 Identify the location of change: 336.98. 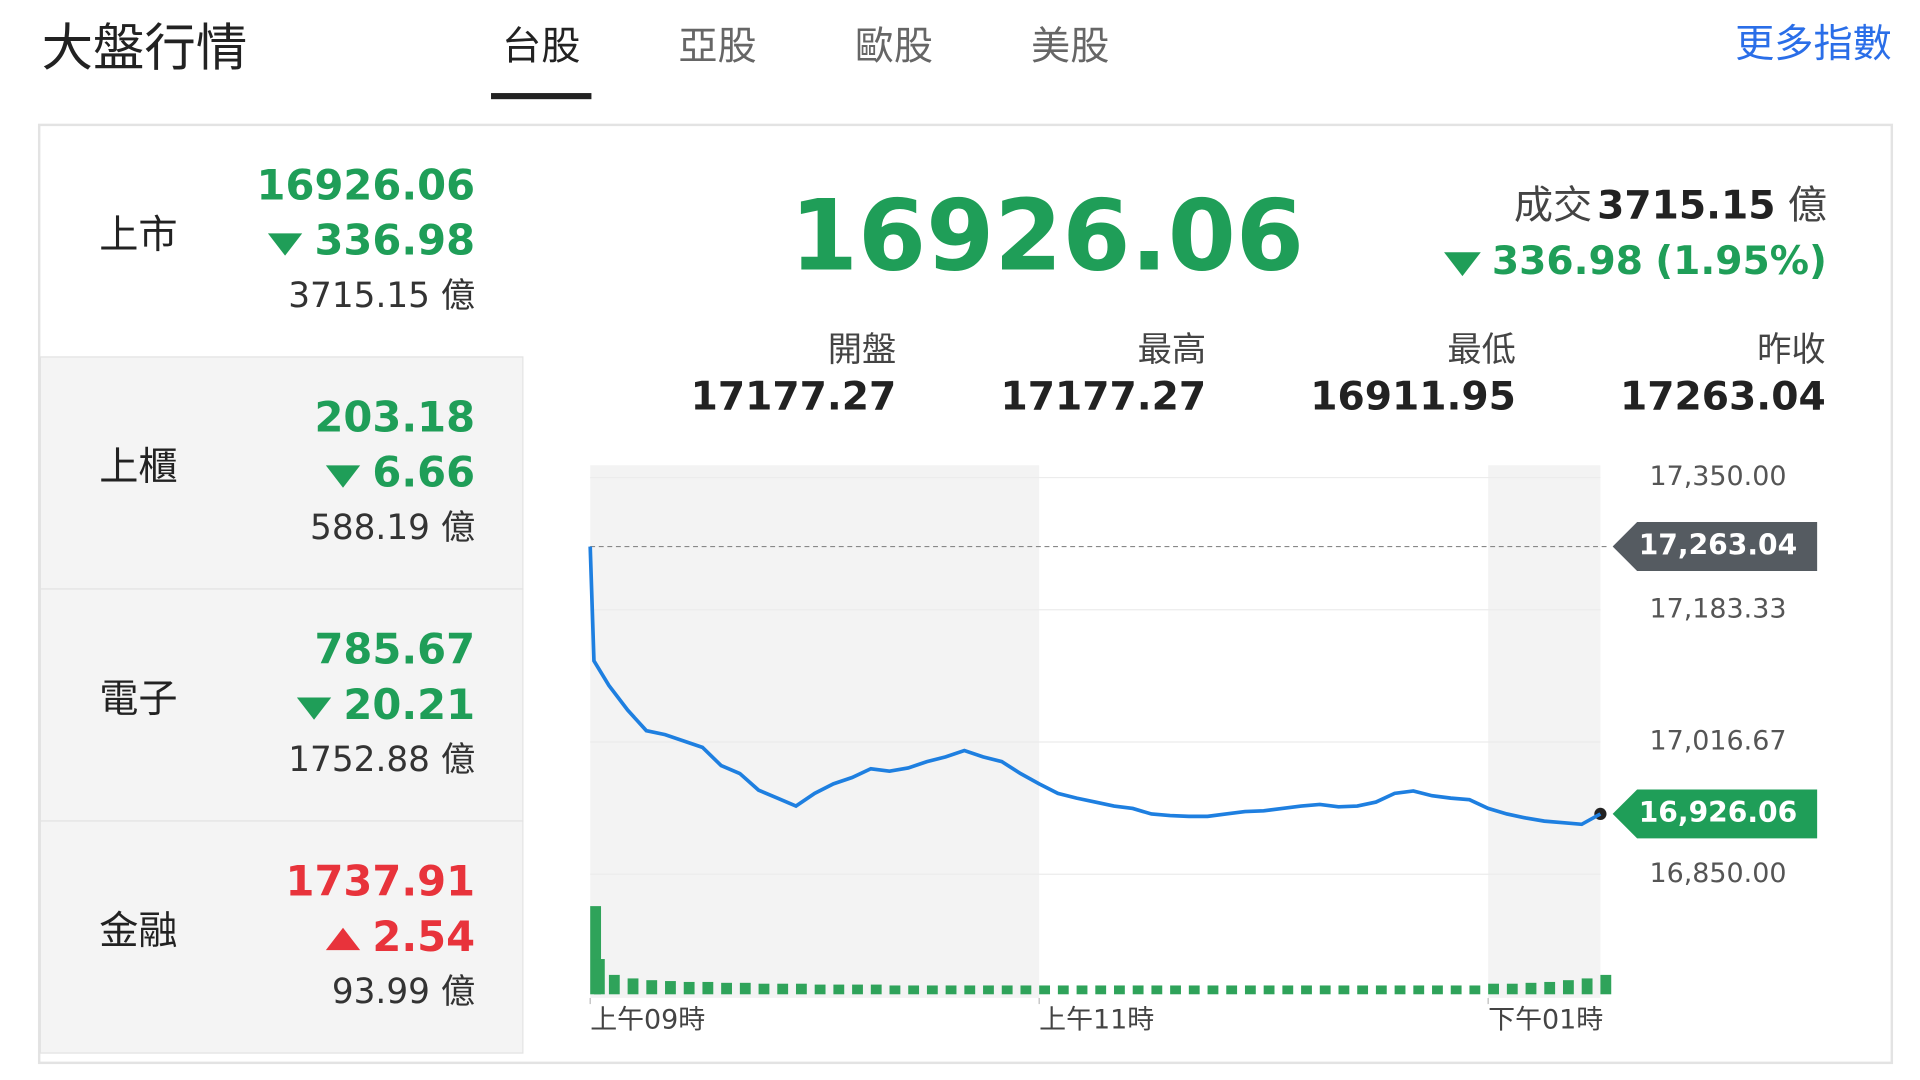
(1567, 261).